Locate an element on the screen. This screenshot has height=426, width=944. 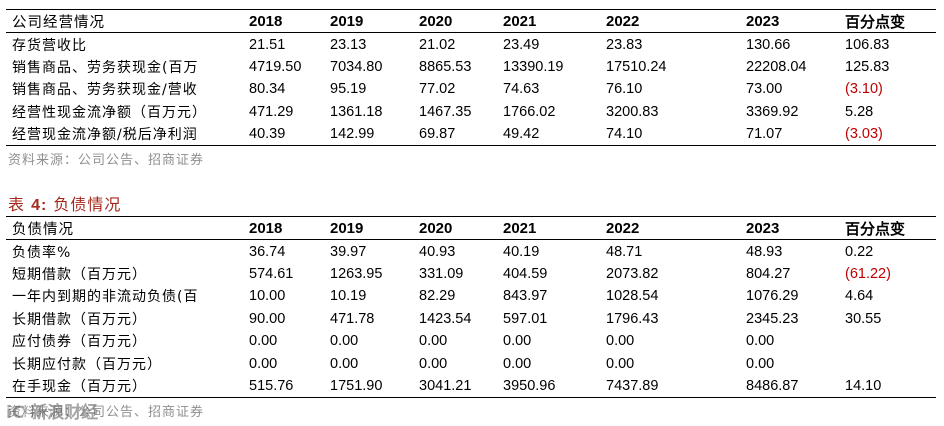
table-cell: 48.71 is located at coordinates (624, 251).